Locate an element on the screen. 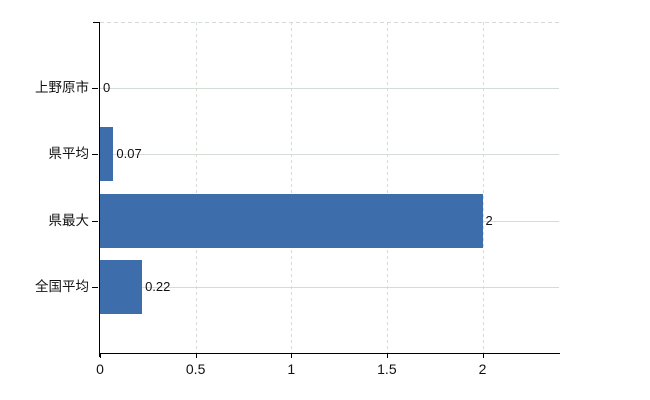  bar-value-label: 0.22 is located at coordinates (158, 286).